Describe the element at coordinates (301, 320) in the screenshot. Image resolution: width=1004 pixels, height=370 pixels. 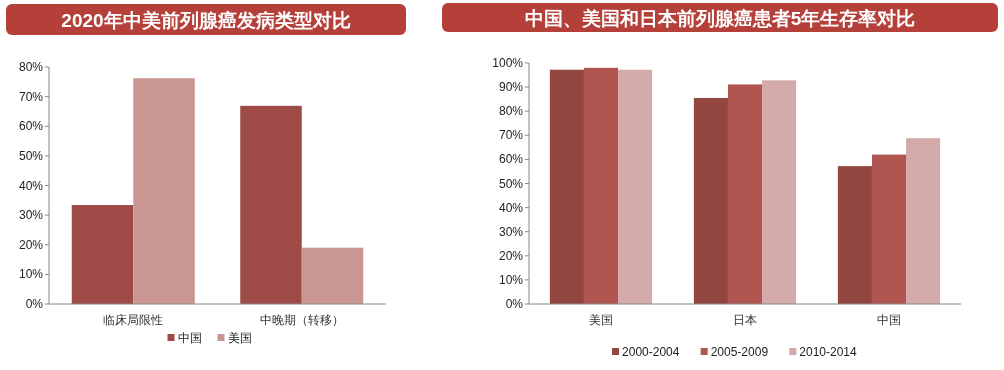
I see `x-tick-label: 中晚期（转移）` at that location.